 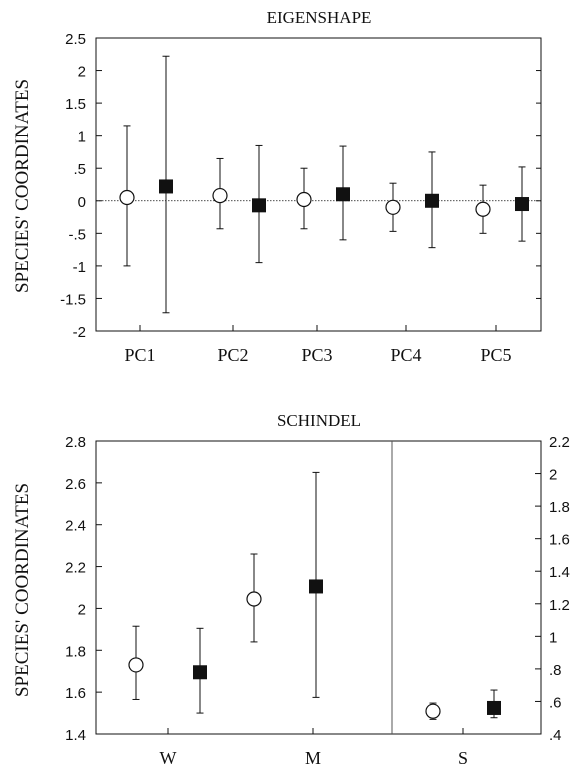 I want to click on eigenshape-pc4-open-circle-circle-marker, so click(x=393, y=207).